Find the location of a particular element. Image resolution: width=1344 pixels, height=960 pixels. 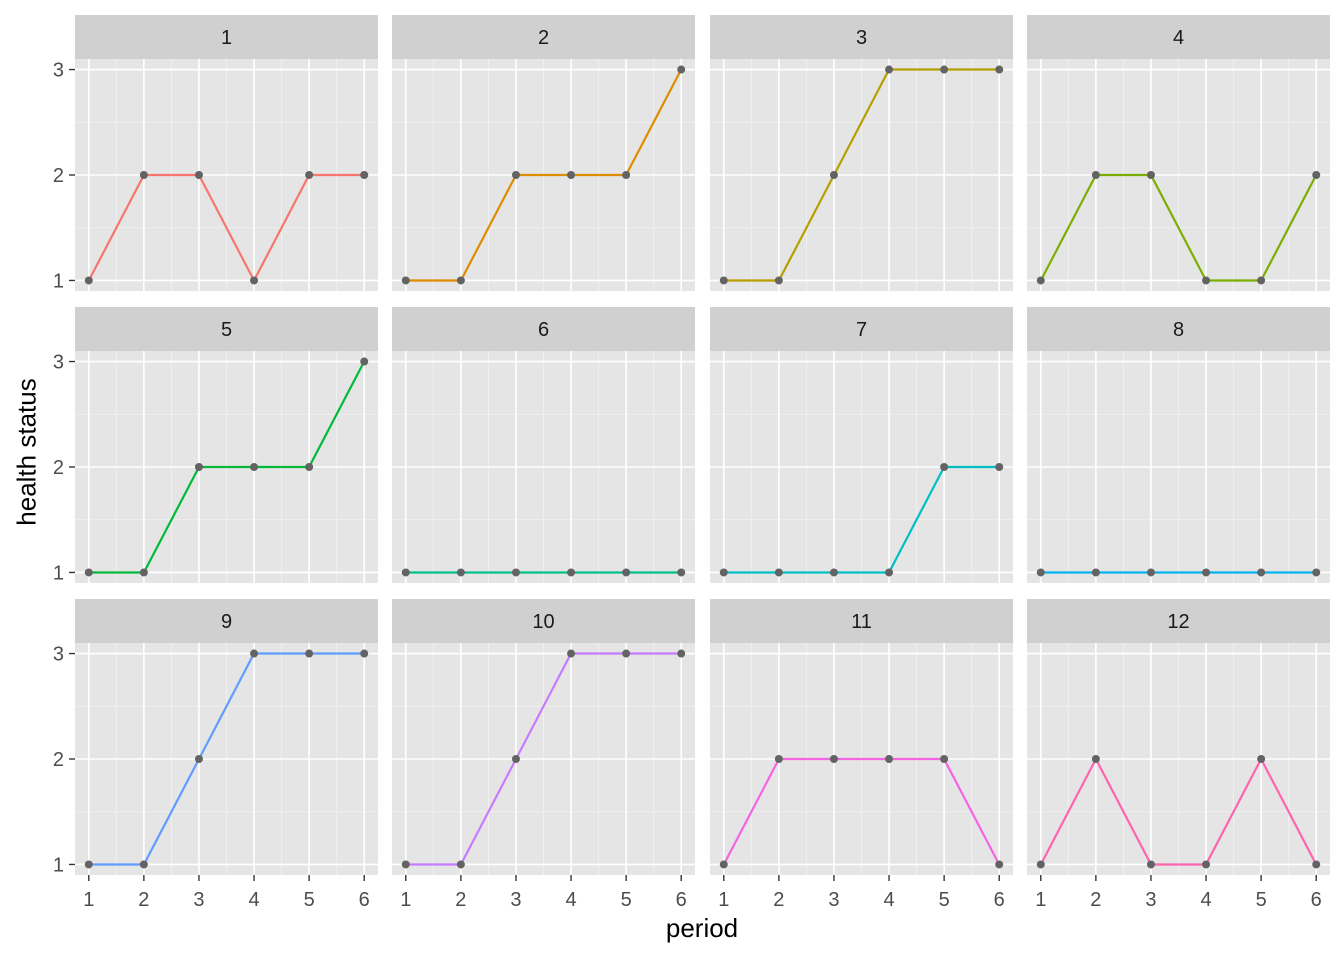

x-tick-label: 2 is located at coordinates (1095, 900).